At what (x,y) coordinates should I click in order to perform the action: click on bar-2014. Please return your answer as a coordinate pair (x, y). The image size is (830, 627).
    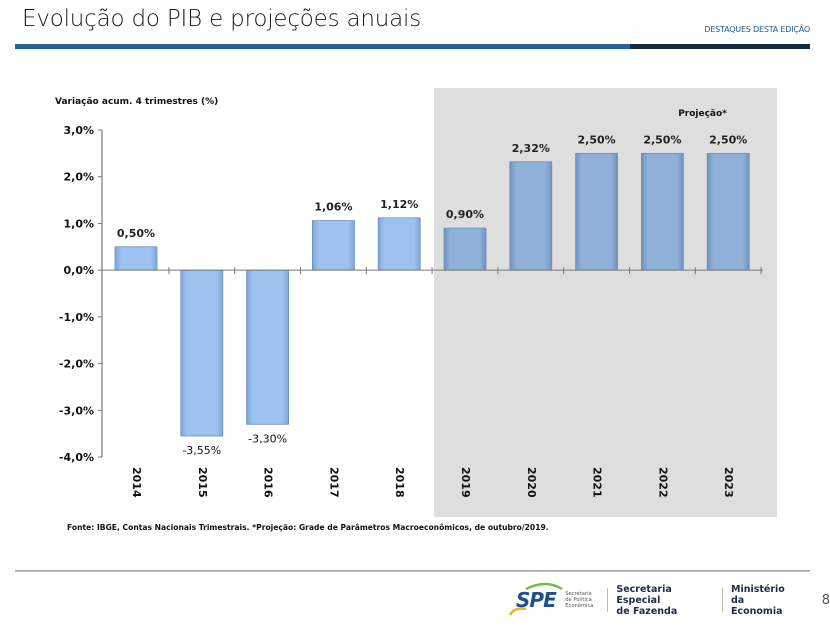
    Looking at the image, I should click on (136, 258).